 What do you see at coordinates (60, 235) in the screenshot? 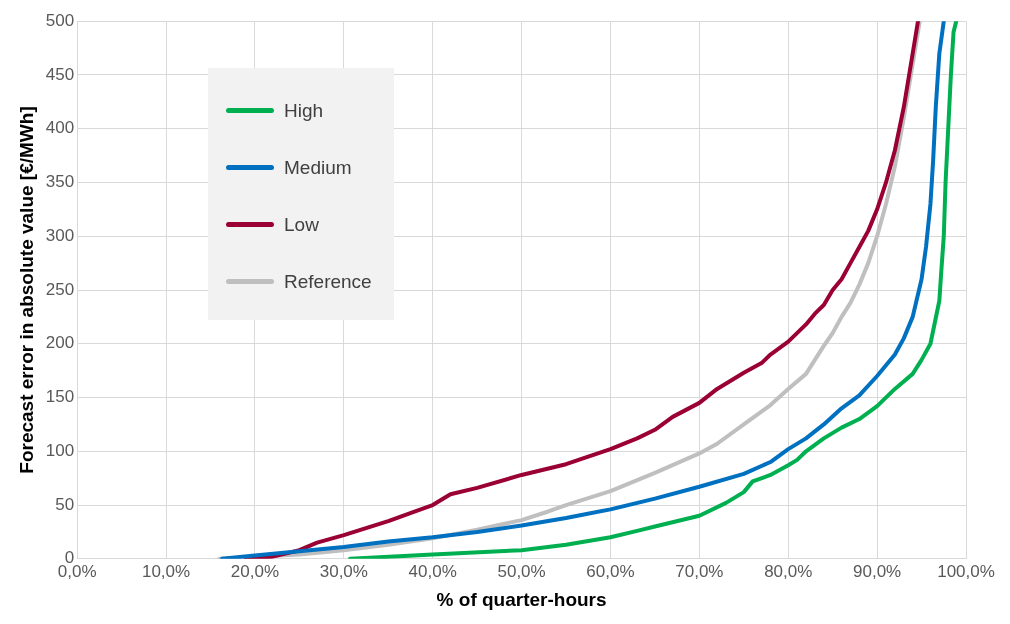
I see `y-tick-label: 300` at bounding box center [60, 235].